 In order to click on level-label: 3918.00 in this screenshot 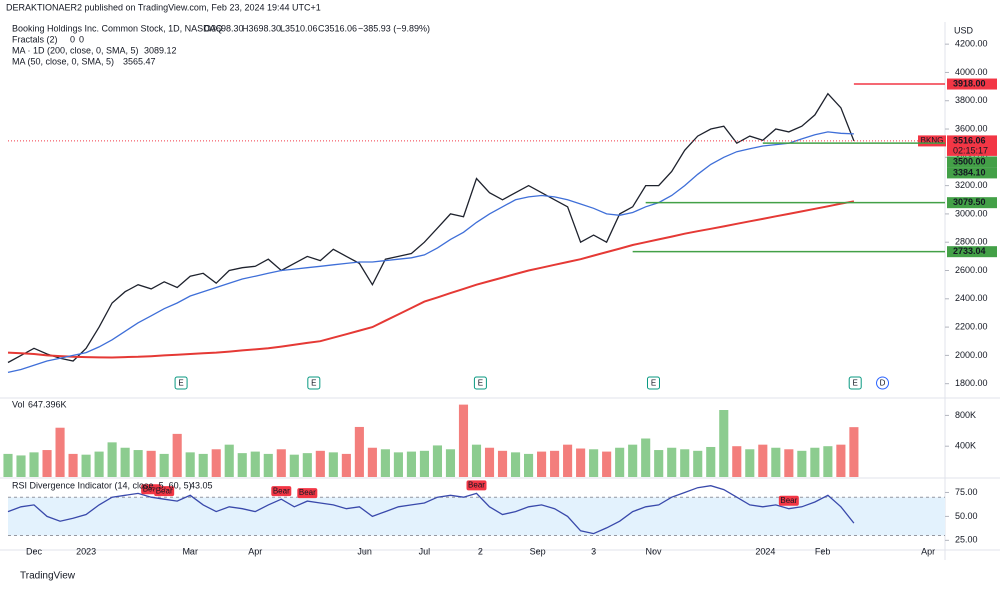, I will do `click(969, 83)`.